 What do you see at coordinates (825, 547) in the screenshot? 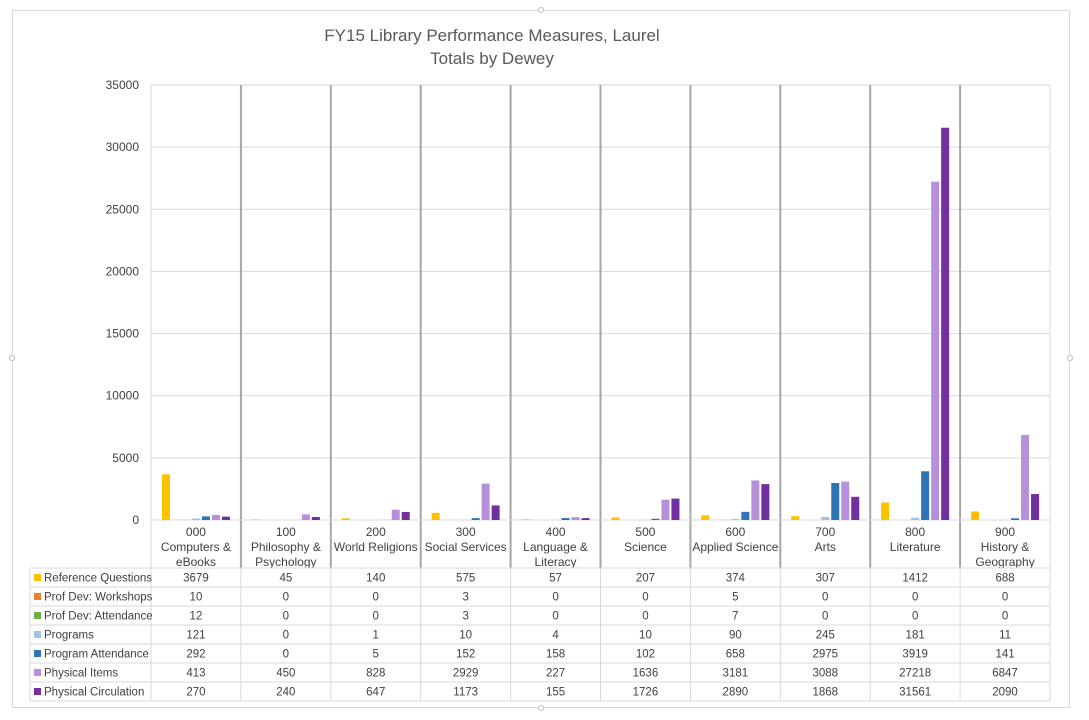
I see `category-label: Arts` at bounding box center [825, 547].